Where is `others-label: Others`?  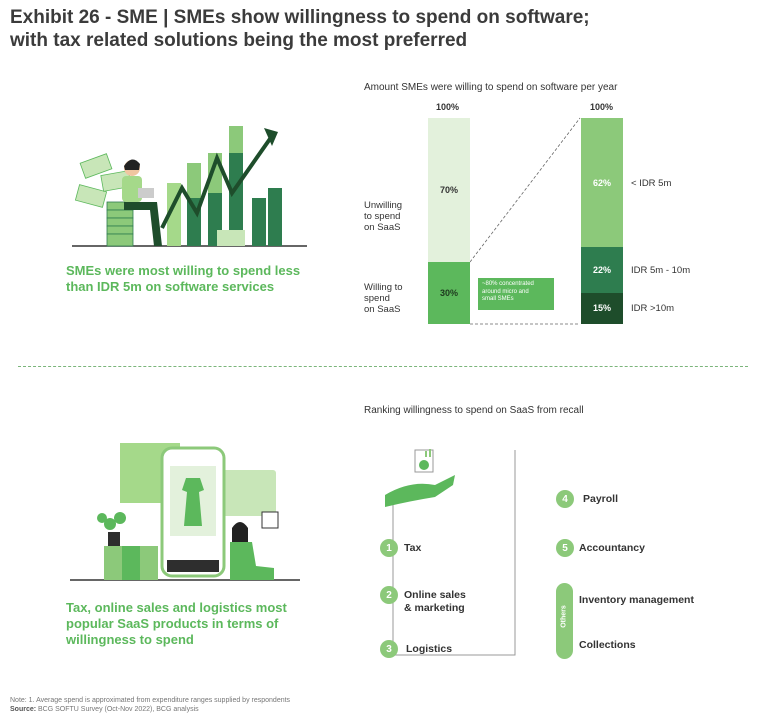 others-label: Others is located at coordinates (564, 616).